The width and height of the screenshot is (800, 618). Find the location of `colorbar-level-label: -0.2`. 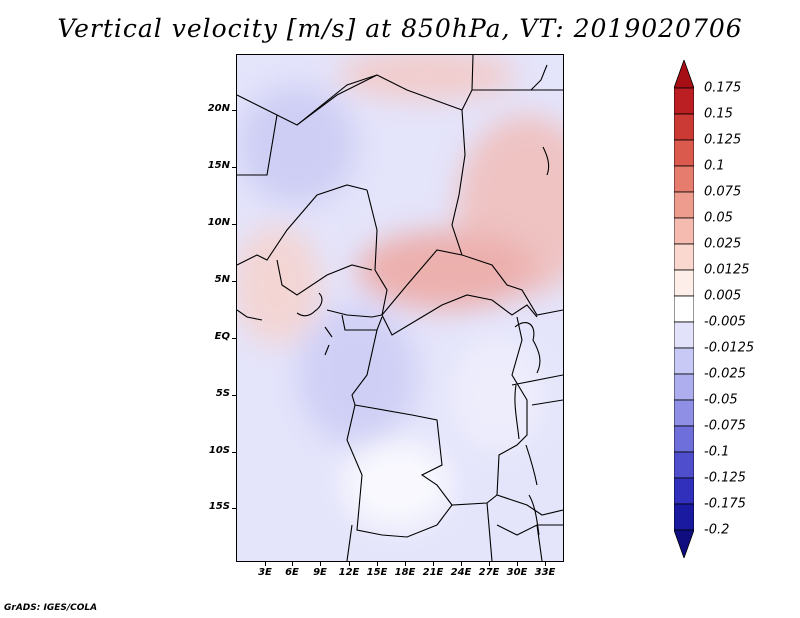

colorbar-level-label: -0.2 is located at coordinates (717, 530).